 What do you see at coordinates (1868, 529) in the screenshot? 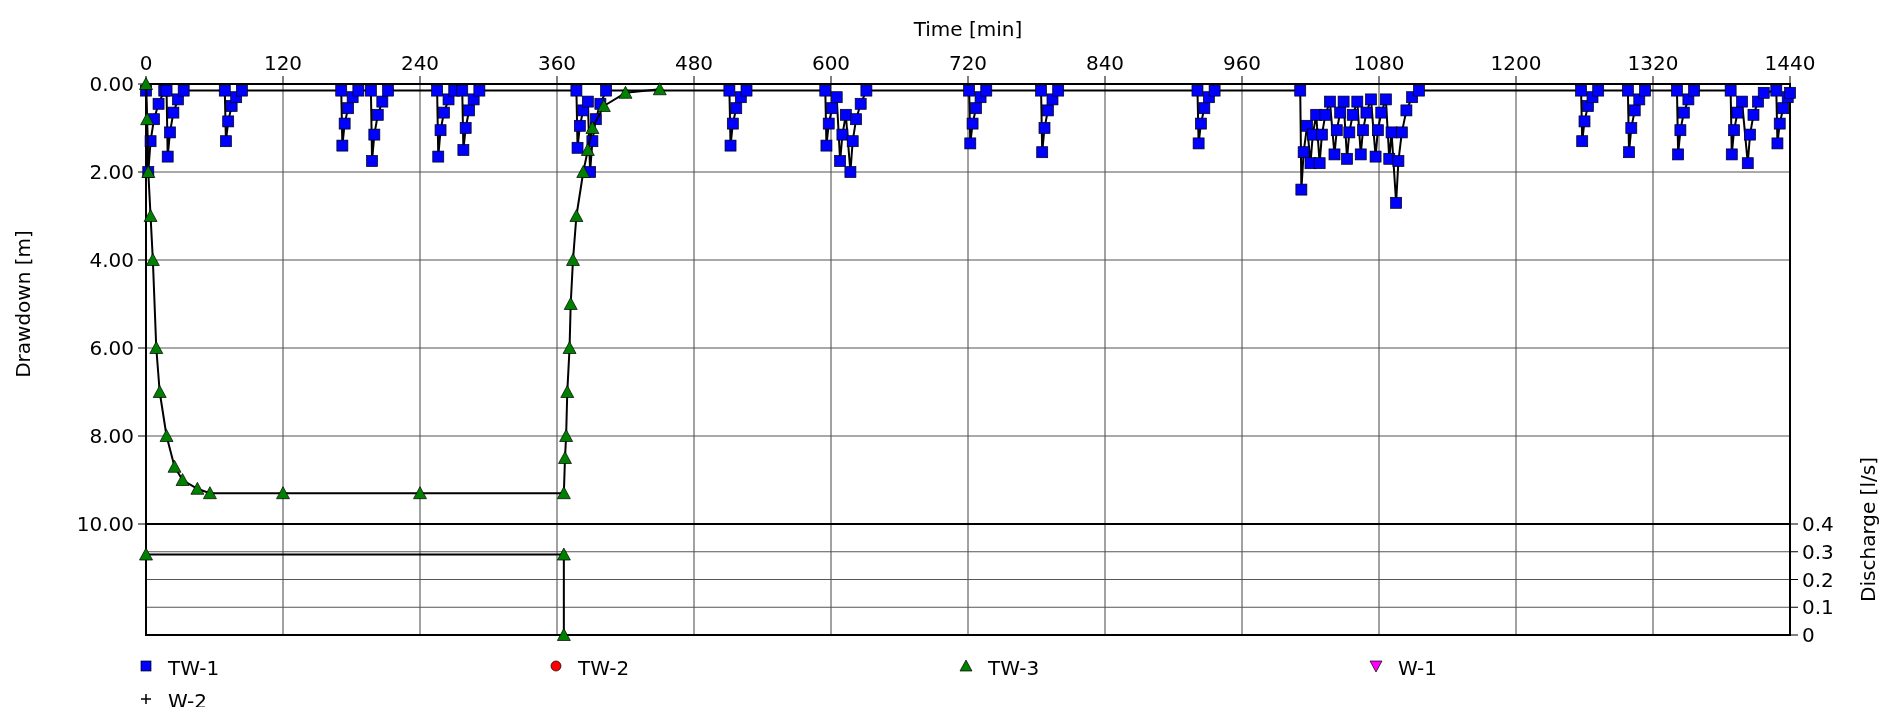
I see `y-axis-title: Discharge [l/s]` at bounding box center [1868, 529].